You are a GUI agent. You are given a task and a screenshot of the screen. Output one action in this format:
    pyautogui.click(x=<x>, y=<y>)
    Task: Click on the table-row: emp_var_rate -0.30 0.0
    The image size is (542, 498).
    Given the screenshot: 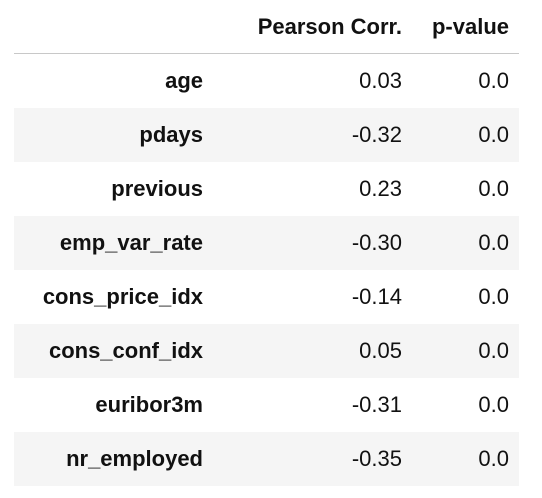 What is the action you would take?
    pyautogui.click(x=266, y=243)
    